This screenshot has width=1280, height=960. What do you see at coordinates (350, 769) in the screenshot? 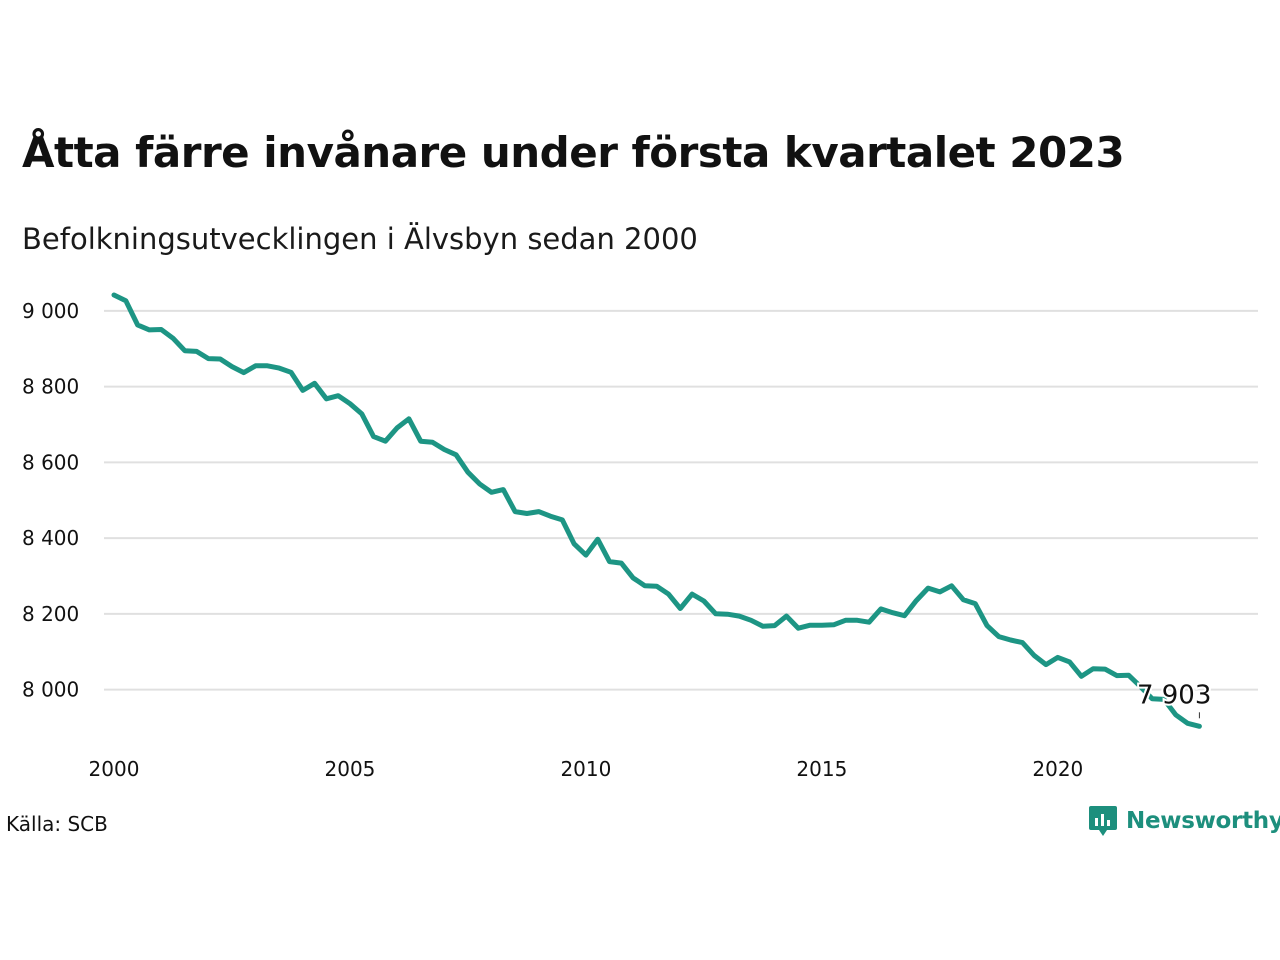
I see `x-tick-label: 2005` at bounding box center [350, 769].